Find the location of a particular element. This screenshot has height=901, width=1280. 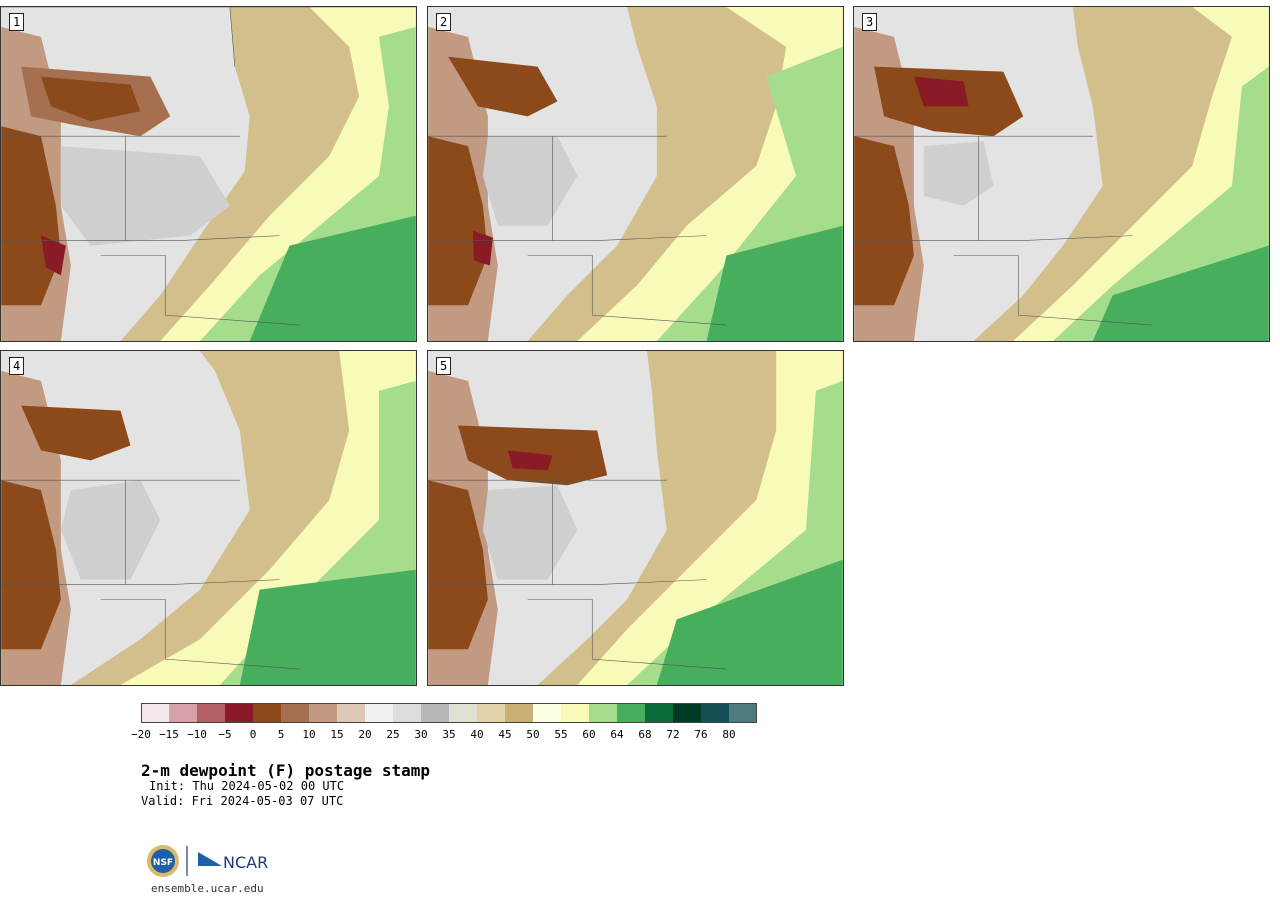

map-panel-3: 3 is located at coordinates (1061, 174).